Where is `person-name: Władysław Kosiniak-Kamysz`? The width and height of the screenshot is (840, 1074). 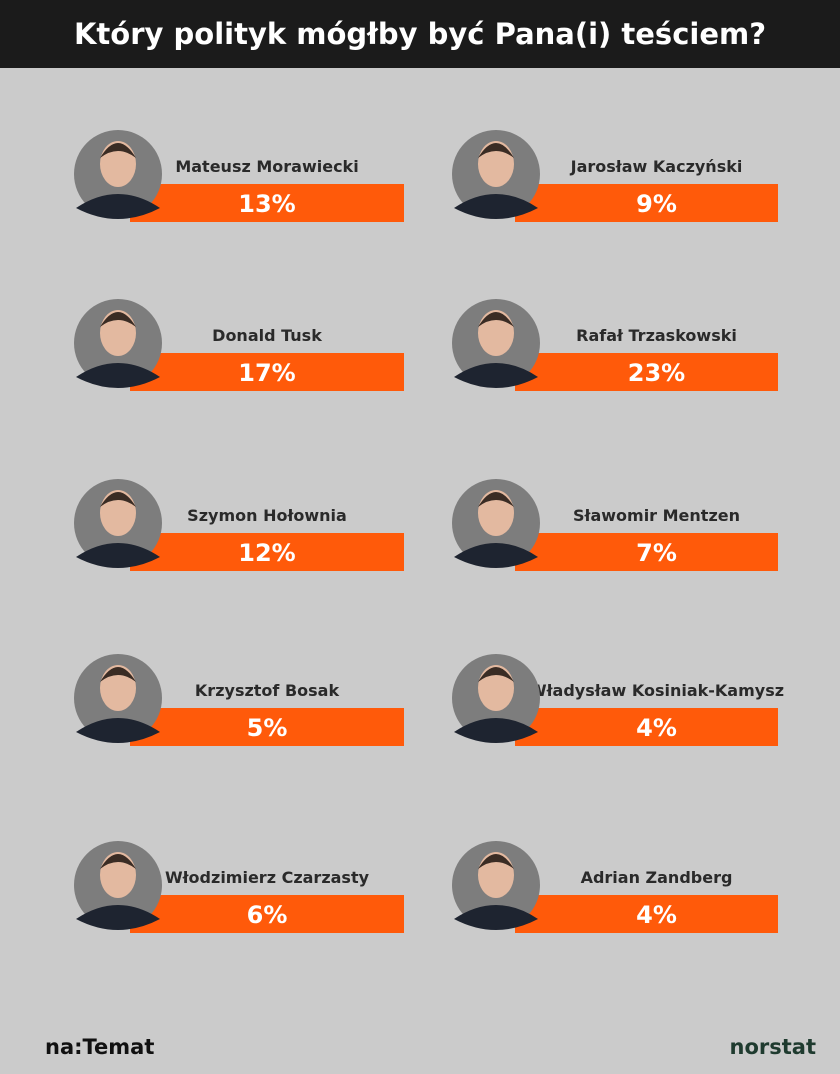 person-name: Władysław Kosiniak-Kamysz is located at coordinates (656, 690).